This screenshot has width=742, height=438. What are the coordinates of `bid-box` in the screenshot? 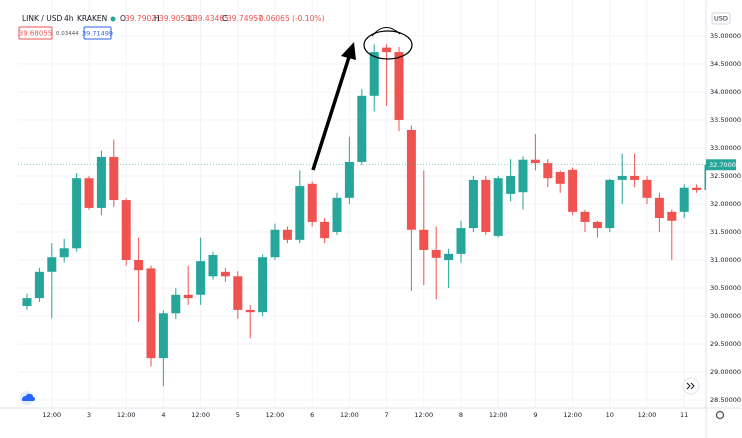 It's located at (35, 33).